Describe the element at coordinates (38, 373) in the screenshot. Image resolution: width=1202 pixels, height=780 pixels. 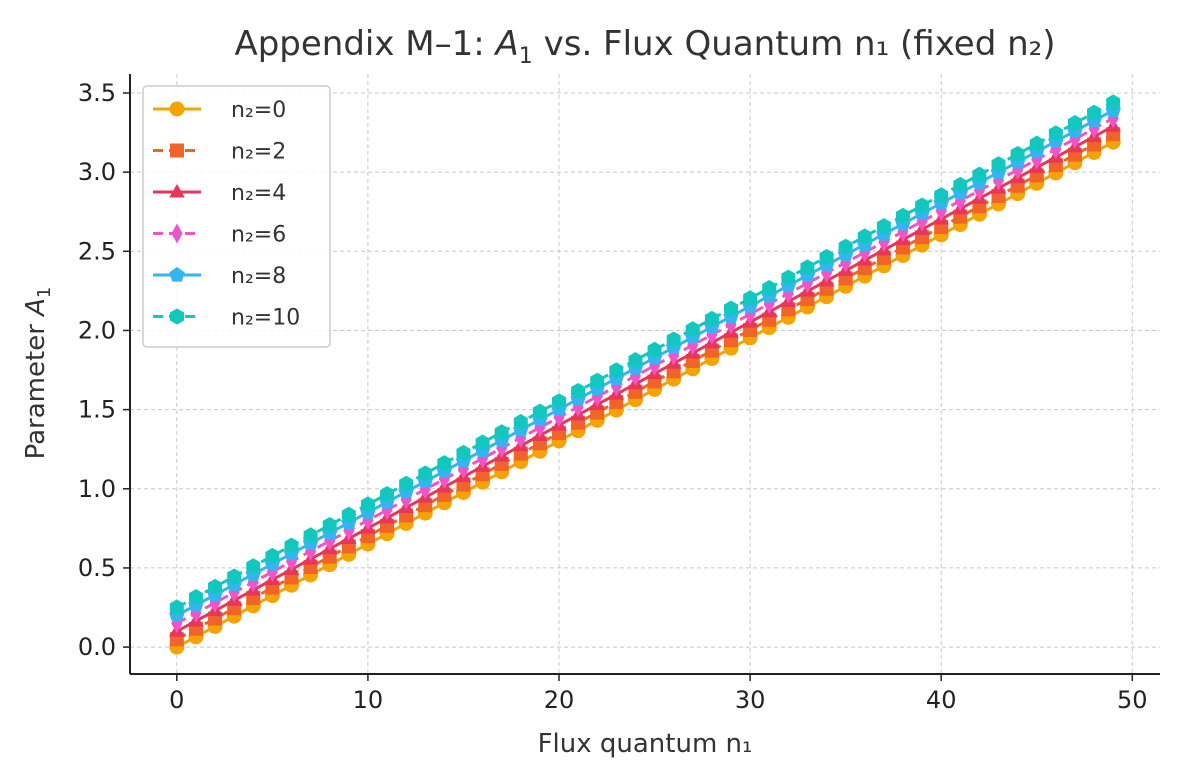
I see `y-axis-label: Parameter A1` at that location.